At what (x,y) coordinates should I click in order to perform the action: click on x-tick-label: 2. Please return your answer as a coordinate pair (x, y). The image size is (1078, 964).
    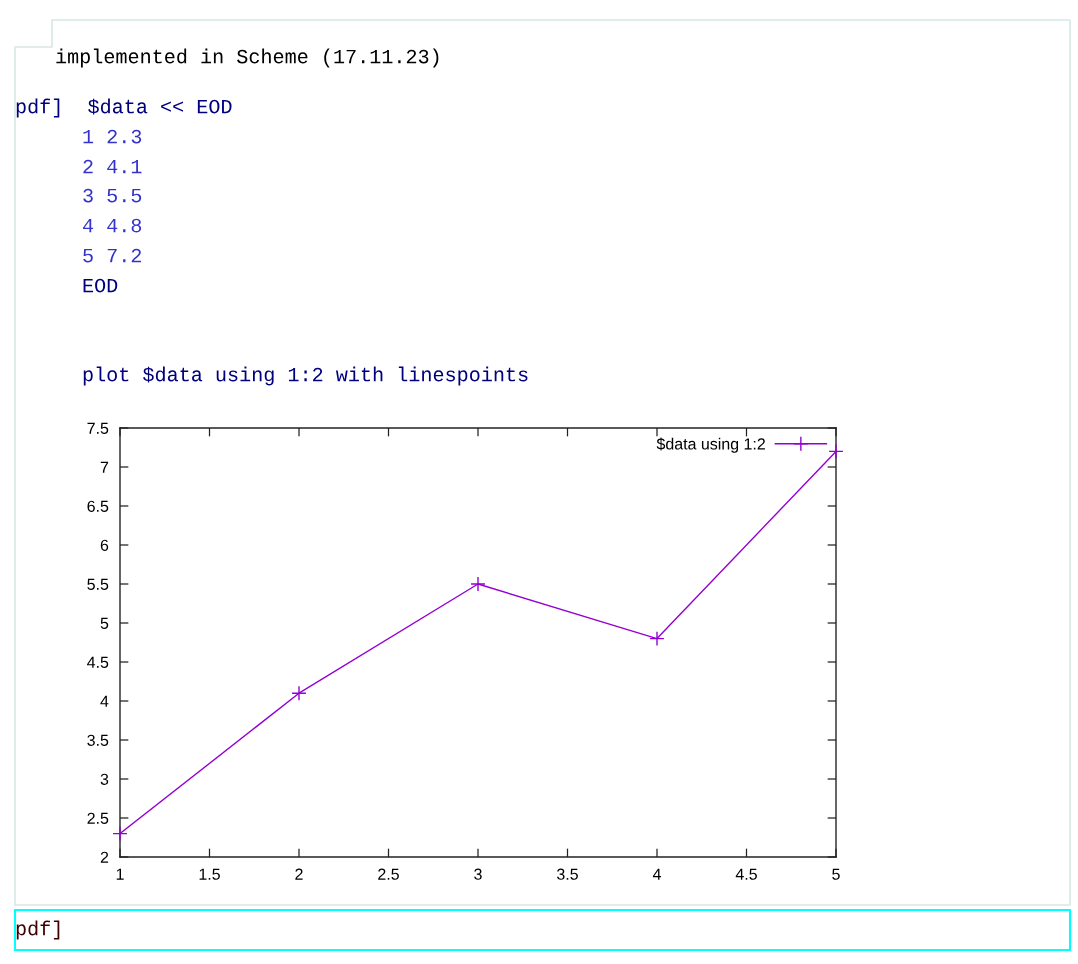
    Looking at the image, I should click on (299, 874).